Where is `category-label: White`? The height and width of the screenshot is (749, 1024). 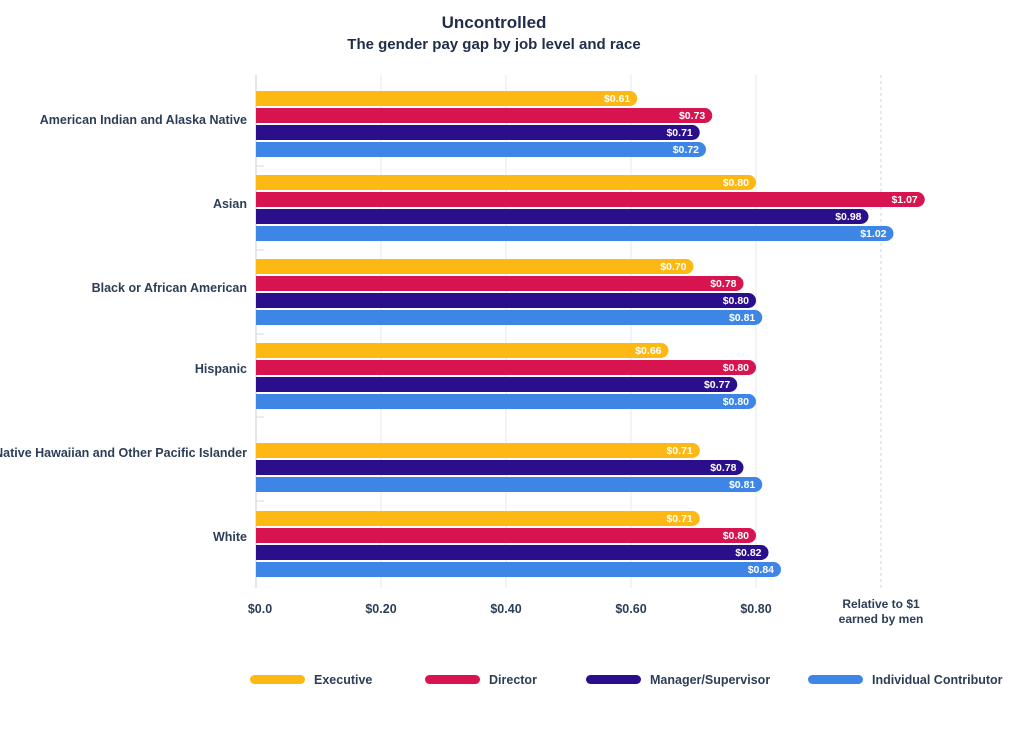 category-label: White is located at coordinates (230, 537).